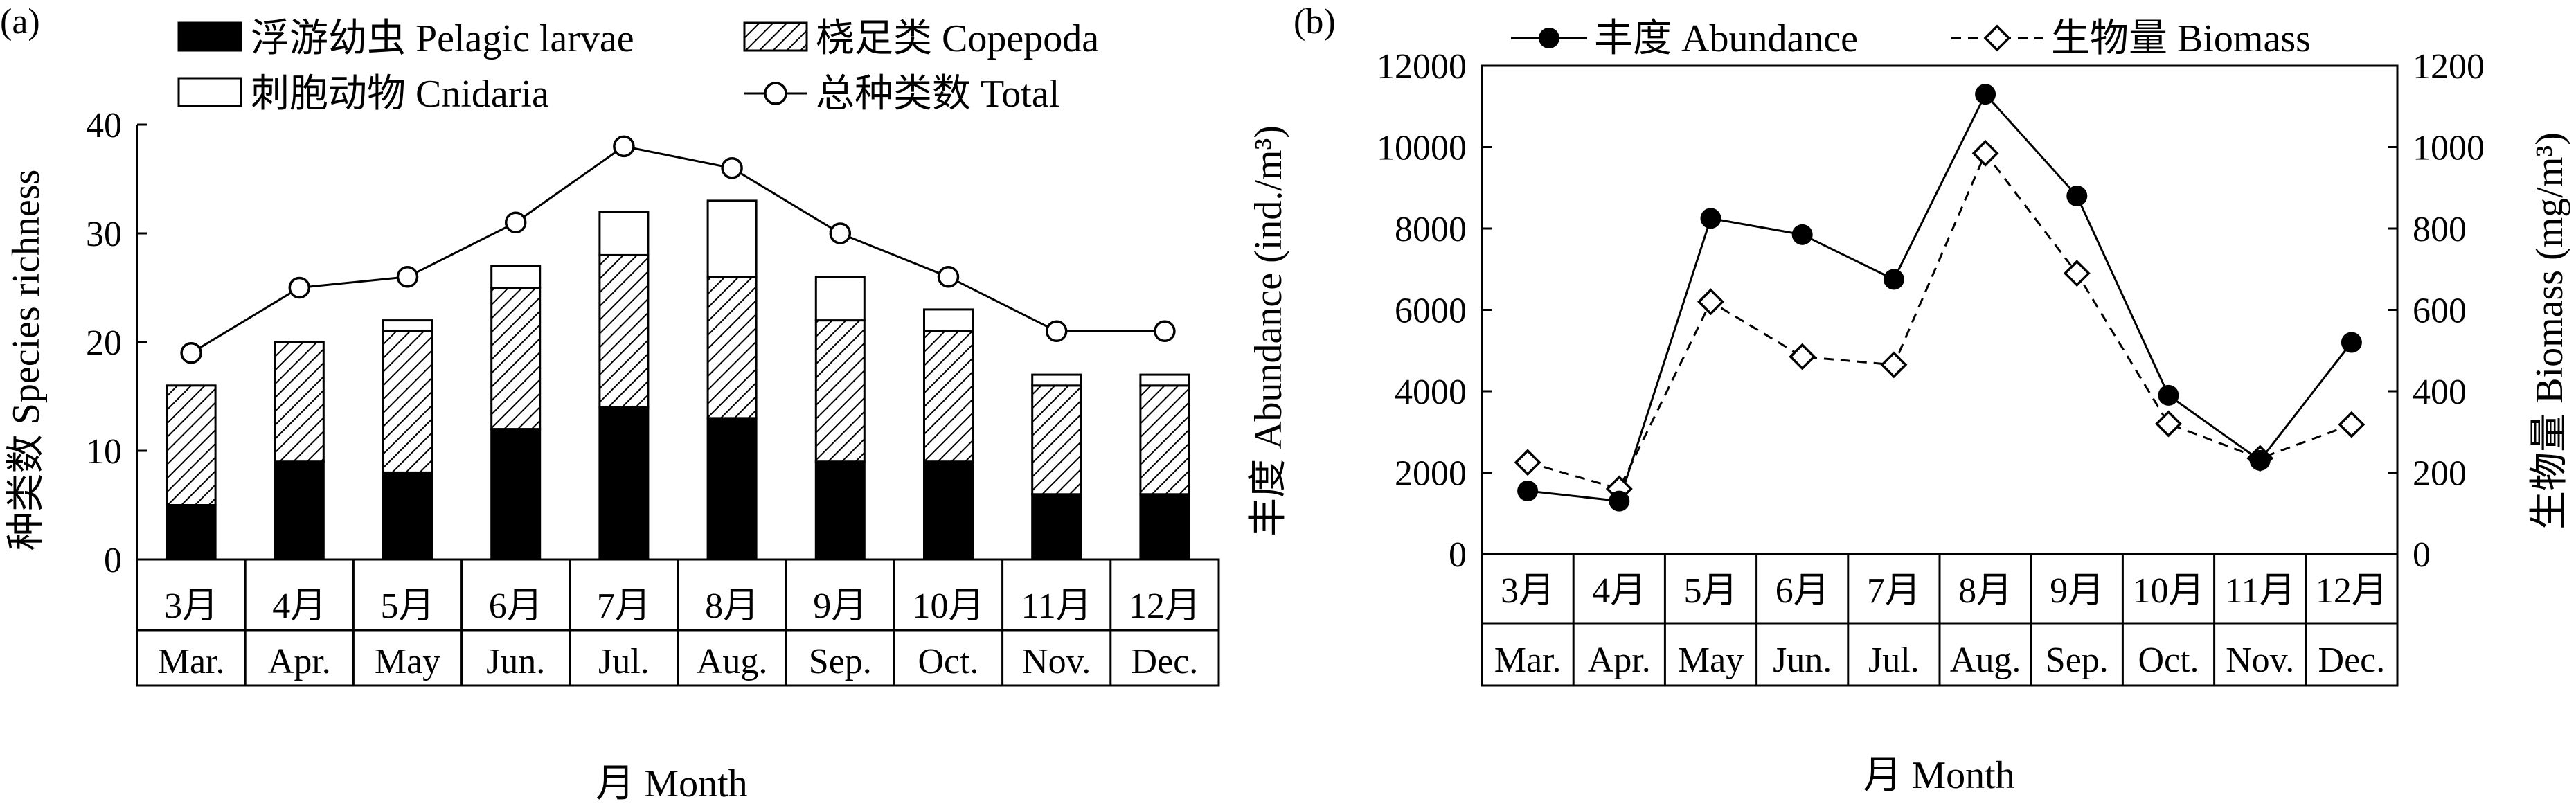 Image resolution: width=2576 pixels, height=806 pixels. I want to click on panel-b-right-y-axis-label: 生物量 Biomass (mg/m³), so click(2549, 331).